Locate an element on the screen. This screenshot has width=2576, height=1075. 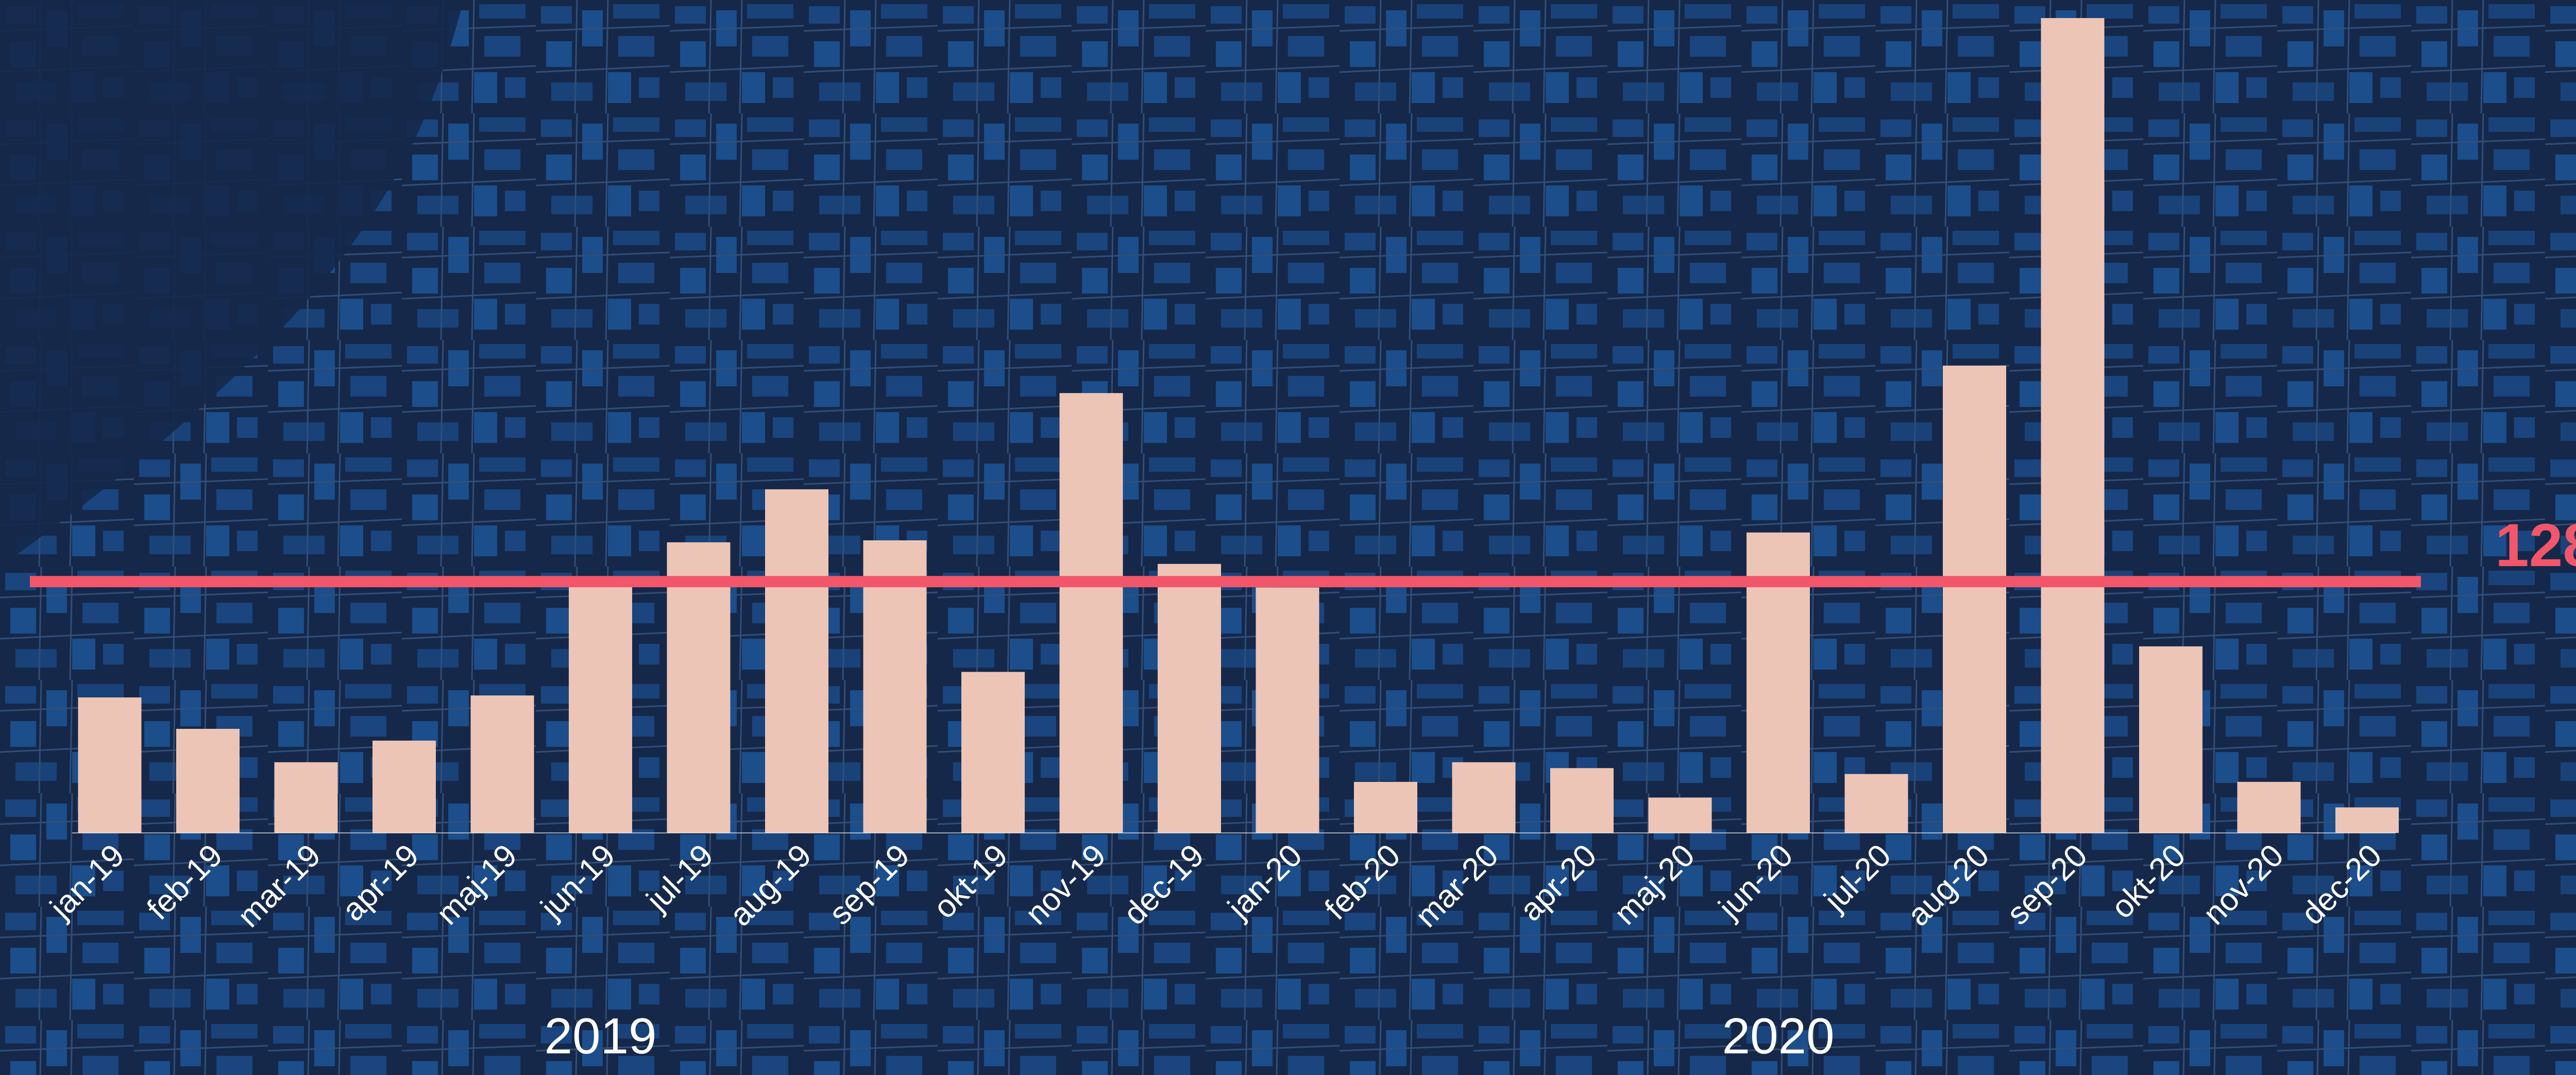
year-label: 2020 is located at coordinates (1778, 1036).